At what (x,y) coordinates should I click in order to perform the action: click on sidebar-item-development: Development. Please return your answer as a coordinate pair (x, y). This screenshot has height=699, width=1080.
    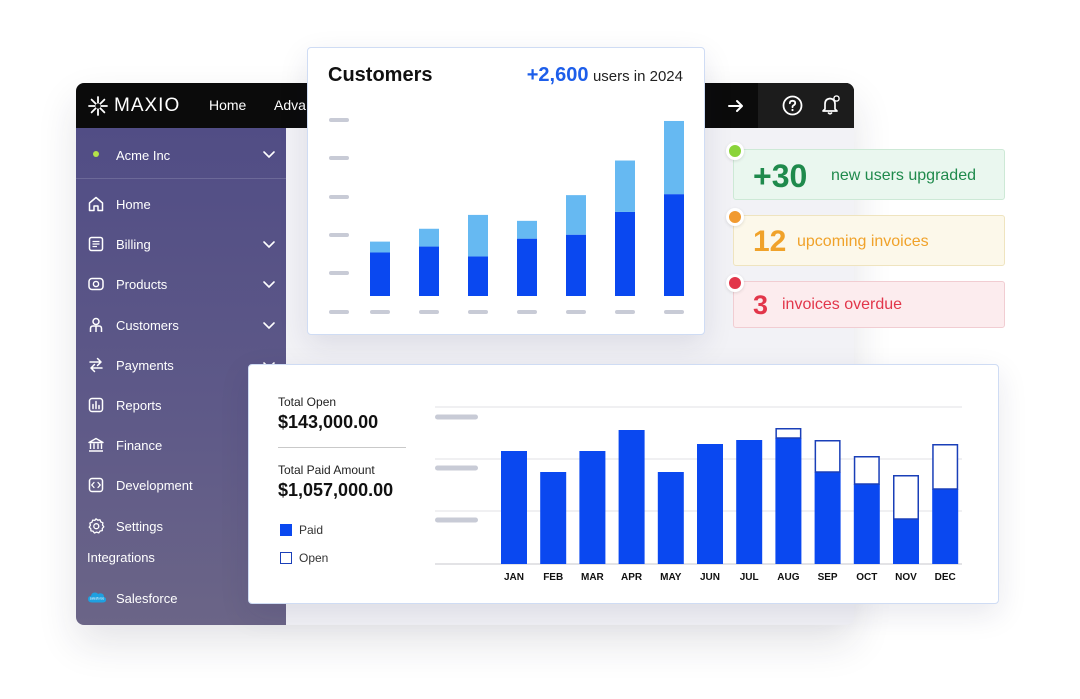
    Looking at the image, I should click on (181, 486).